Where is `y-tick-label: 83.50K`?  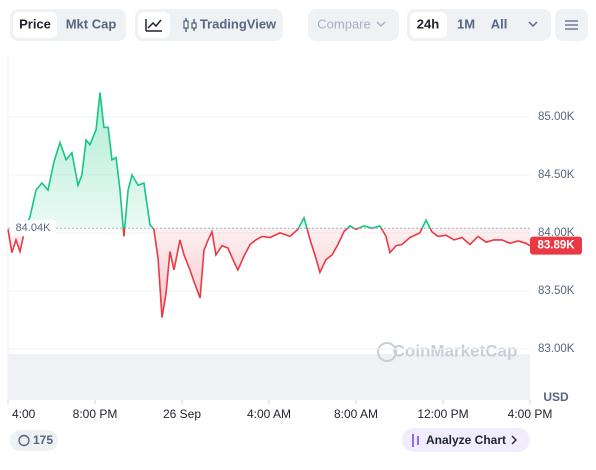 y-tick-label: 83.50K is located at coordinates (556, 291).